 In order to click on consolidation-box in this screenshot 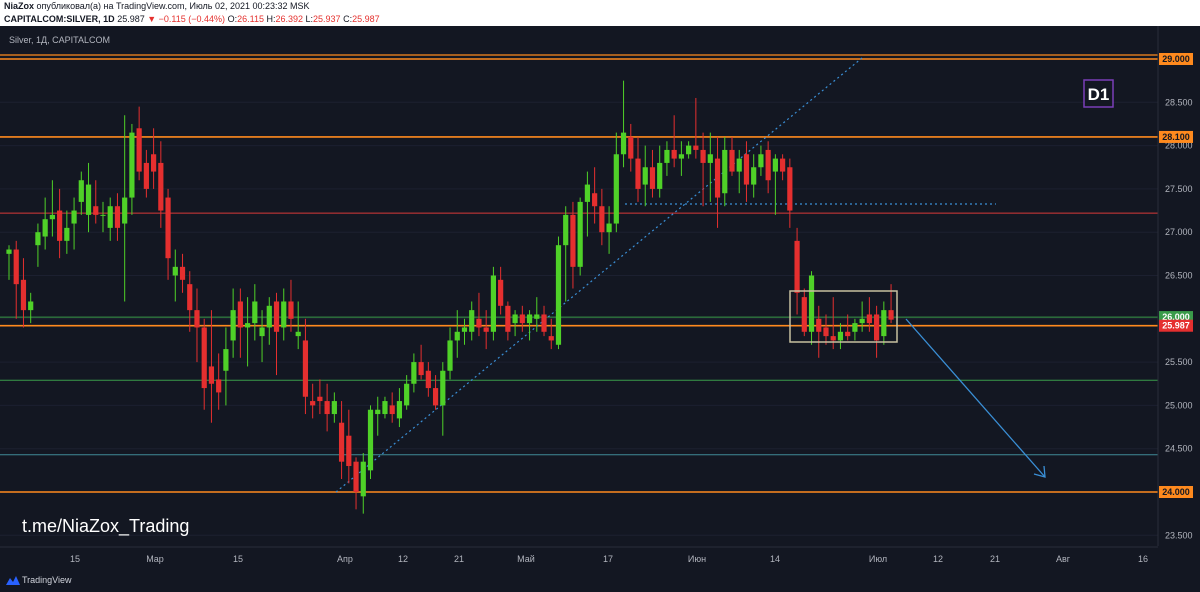, I will do `click(843, 316)`.